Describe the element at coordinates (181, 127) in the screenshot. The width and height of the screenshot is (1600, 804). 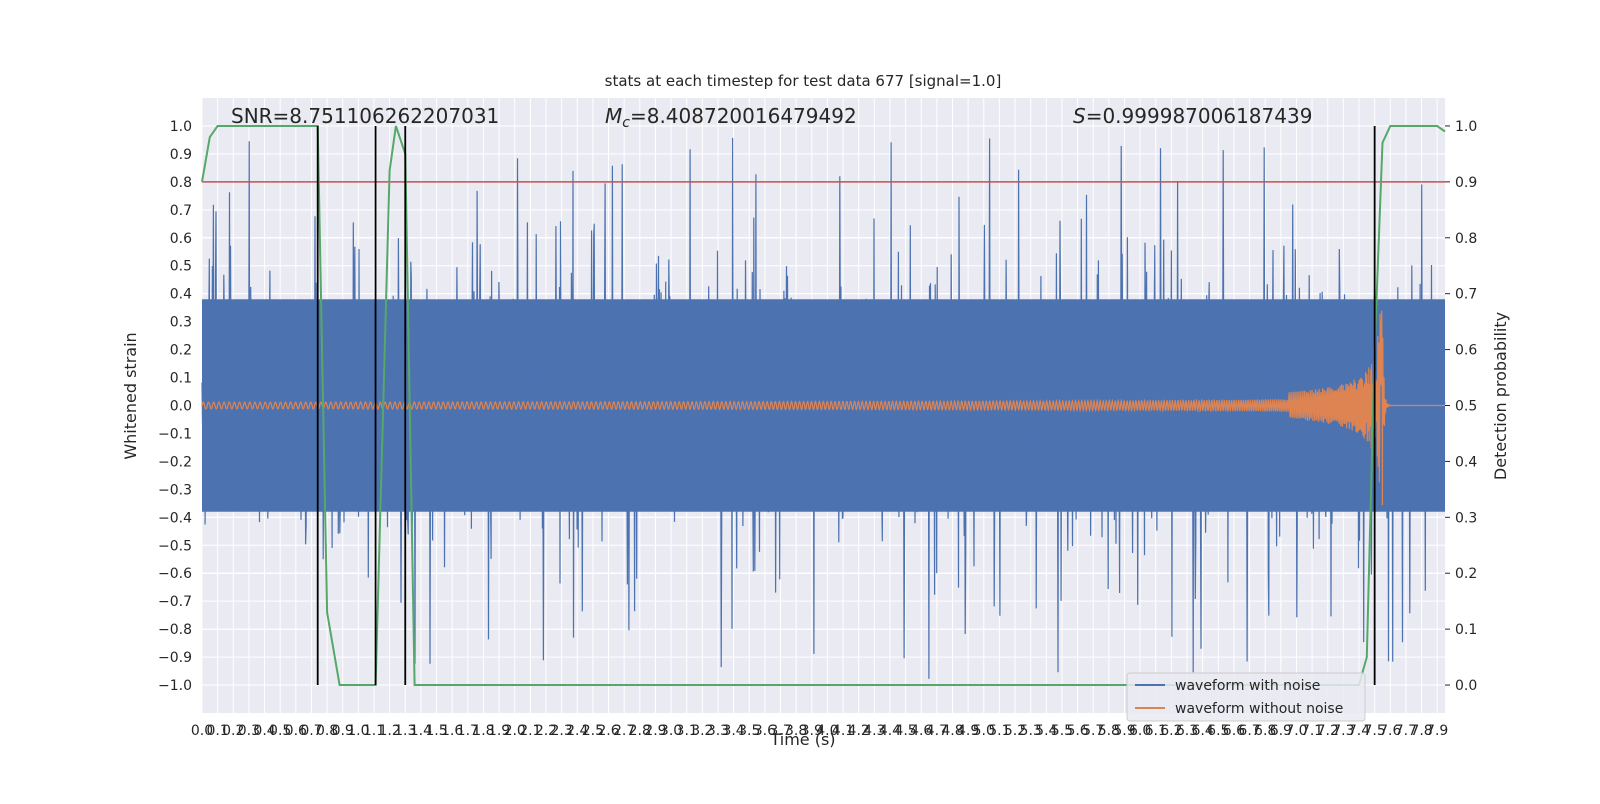
I see `y-tick-label: 1.0` at that location.